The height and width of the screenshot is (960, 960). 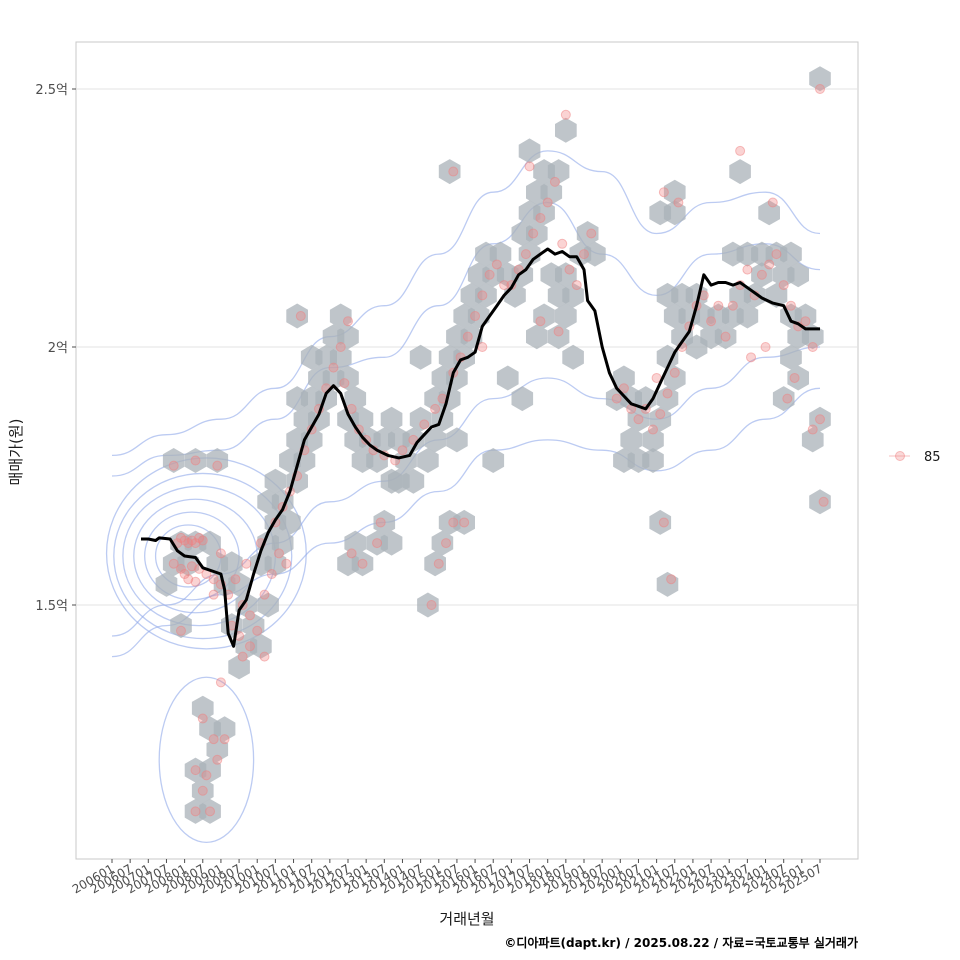 I want to click on legend-label: 85, so click(x=932, y=457).